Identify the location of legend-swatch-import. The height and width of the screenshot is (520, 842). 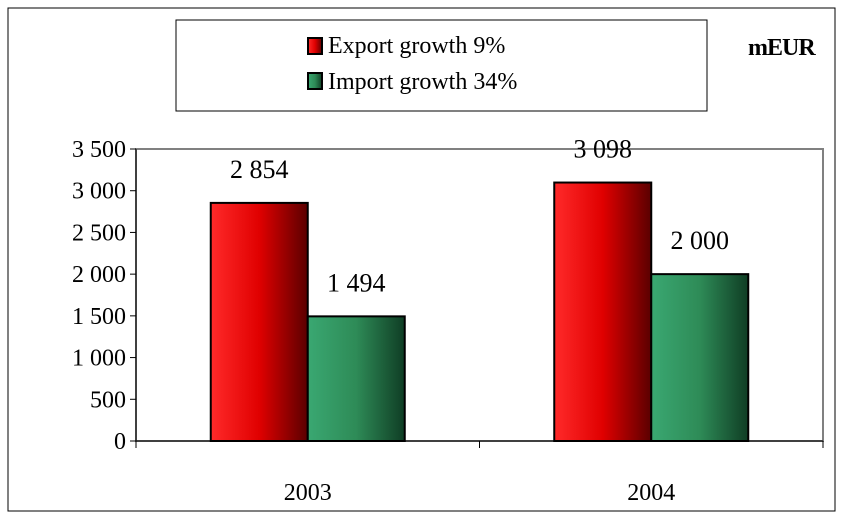
(315, 81).